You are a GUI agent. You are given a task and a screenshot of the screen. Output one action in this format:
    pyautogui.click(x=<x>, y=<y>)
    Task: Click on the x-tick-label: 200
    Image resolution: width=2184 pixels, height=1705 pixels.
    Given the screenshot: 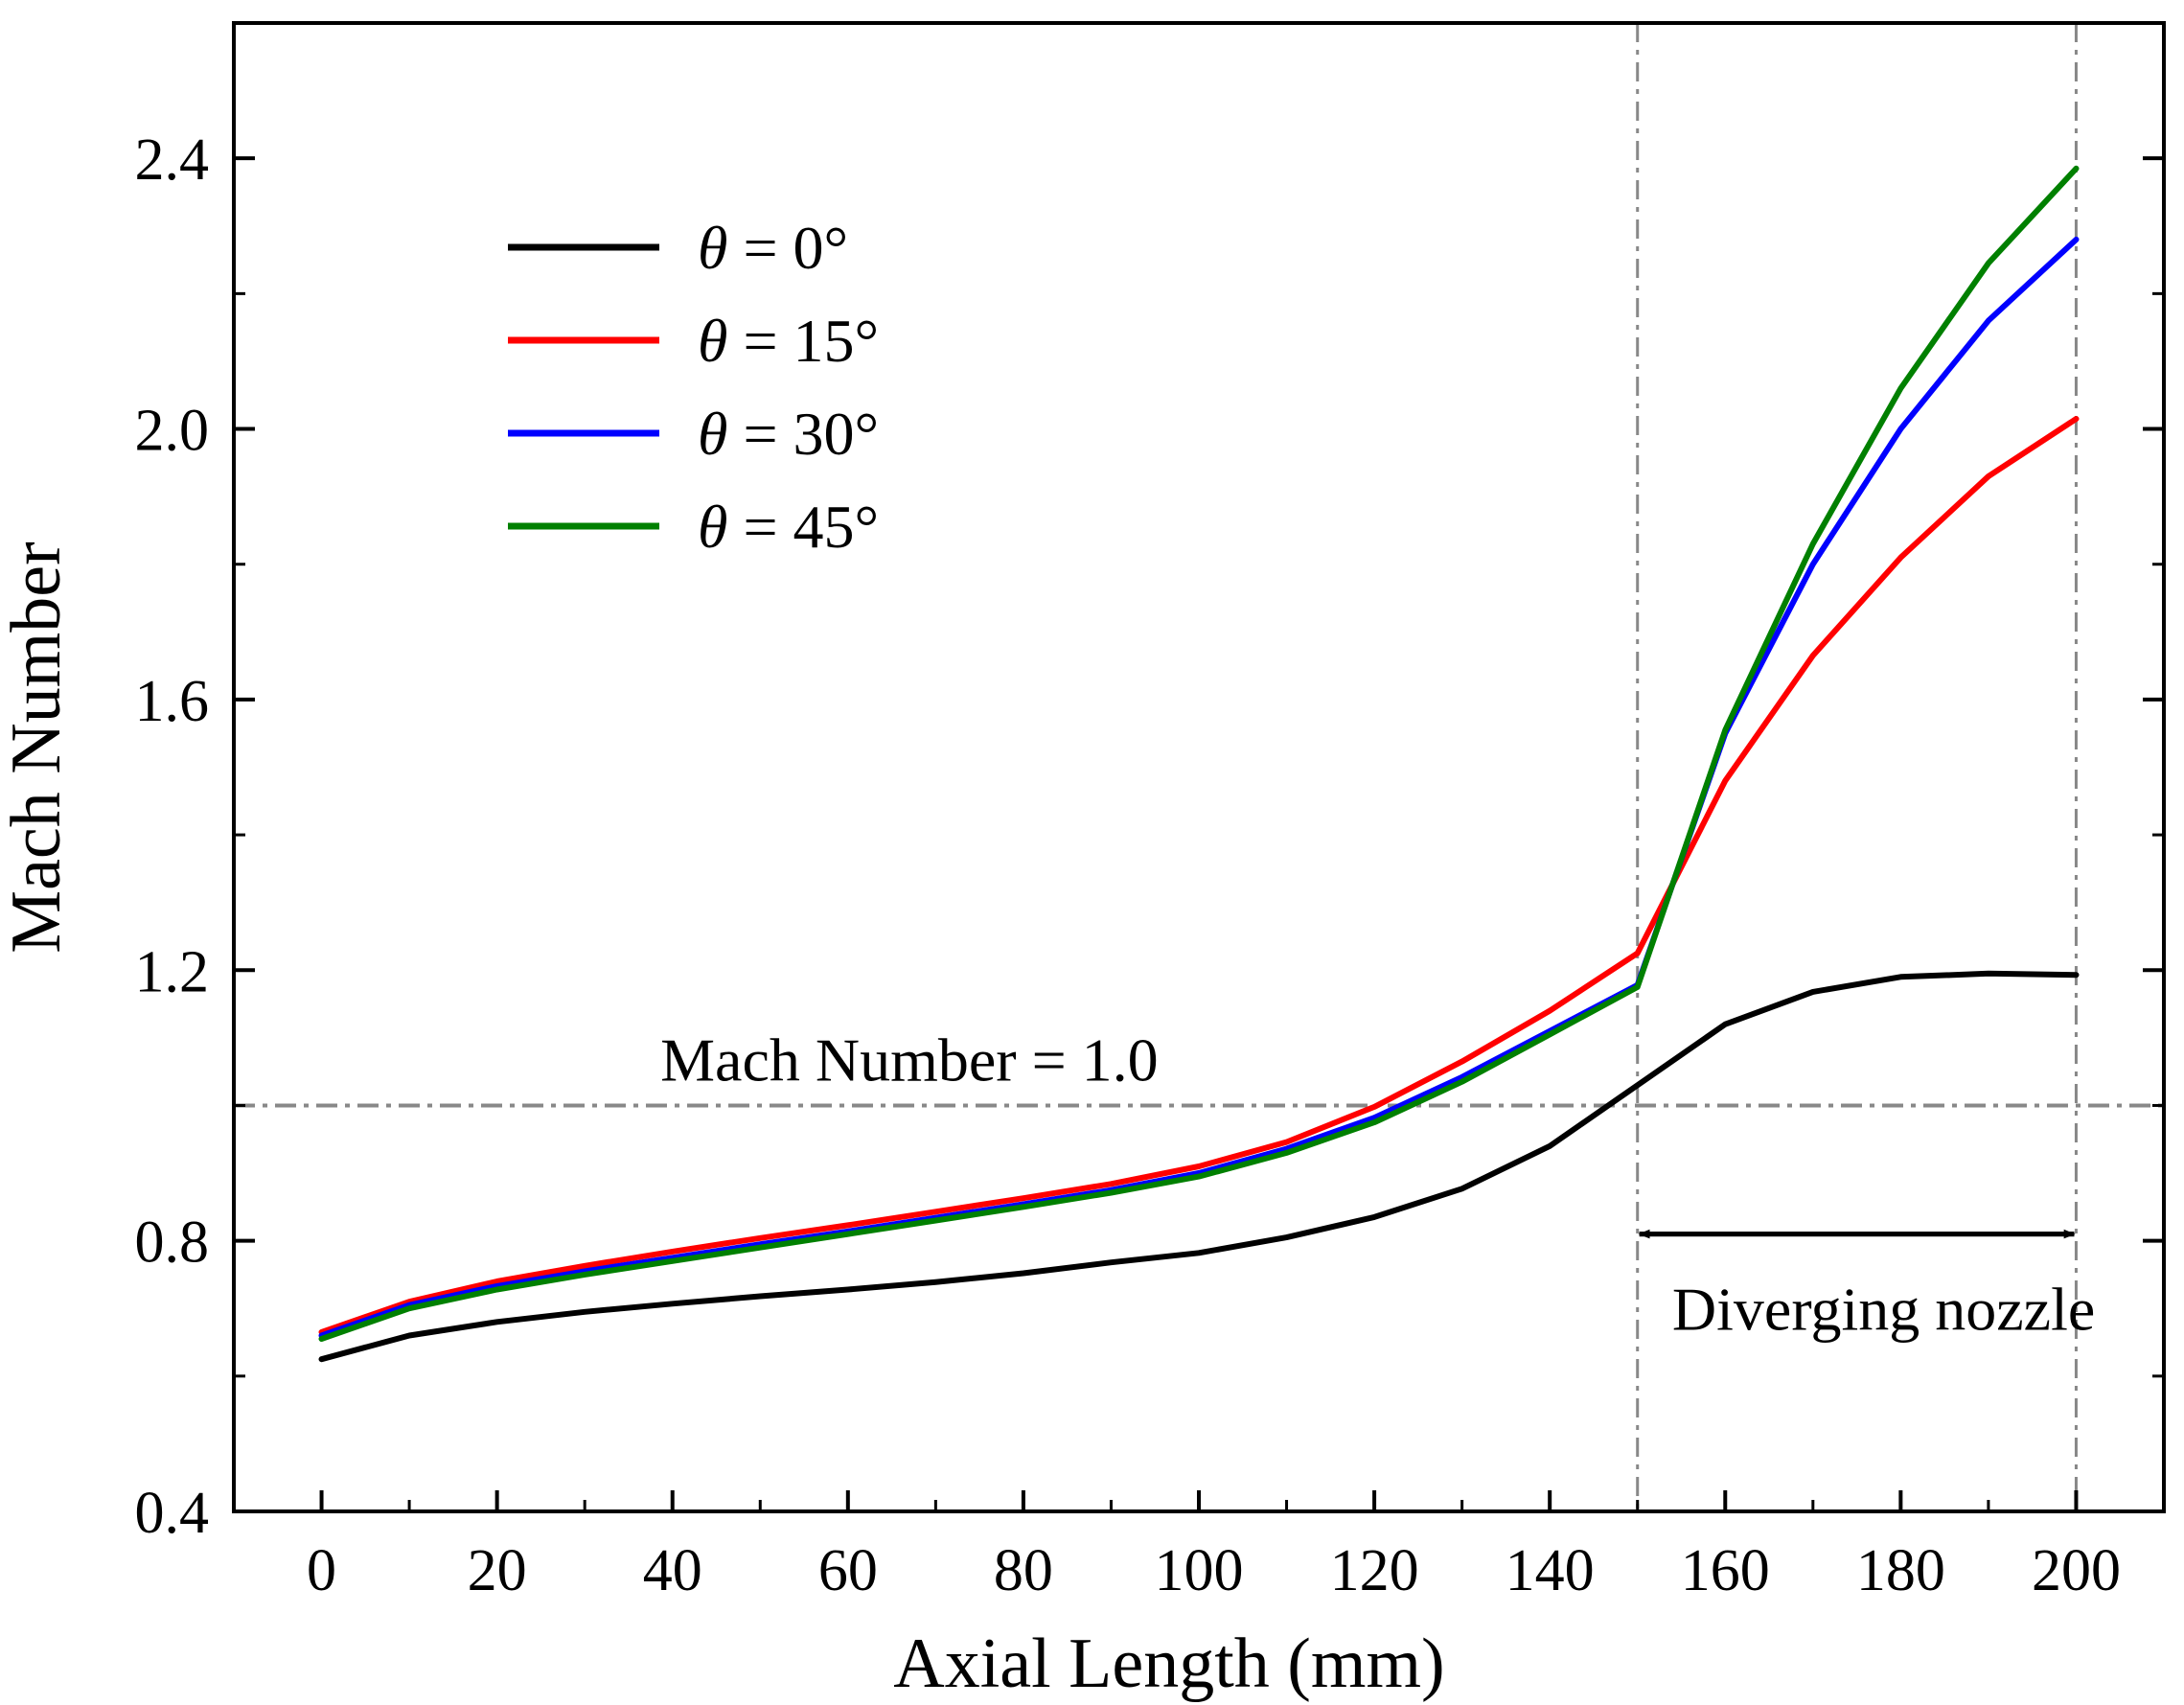 What is the action you would take?
    pyautogui.click(x=2077, y=1570)
    